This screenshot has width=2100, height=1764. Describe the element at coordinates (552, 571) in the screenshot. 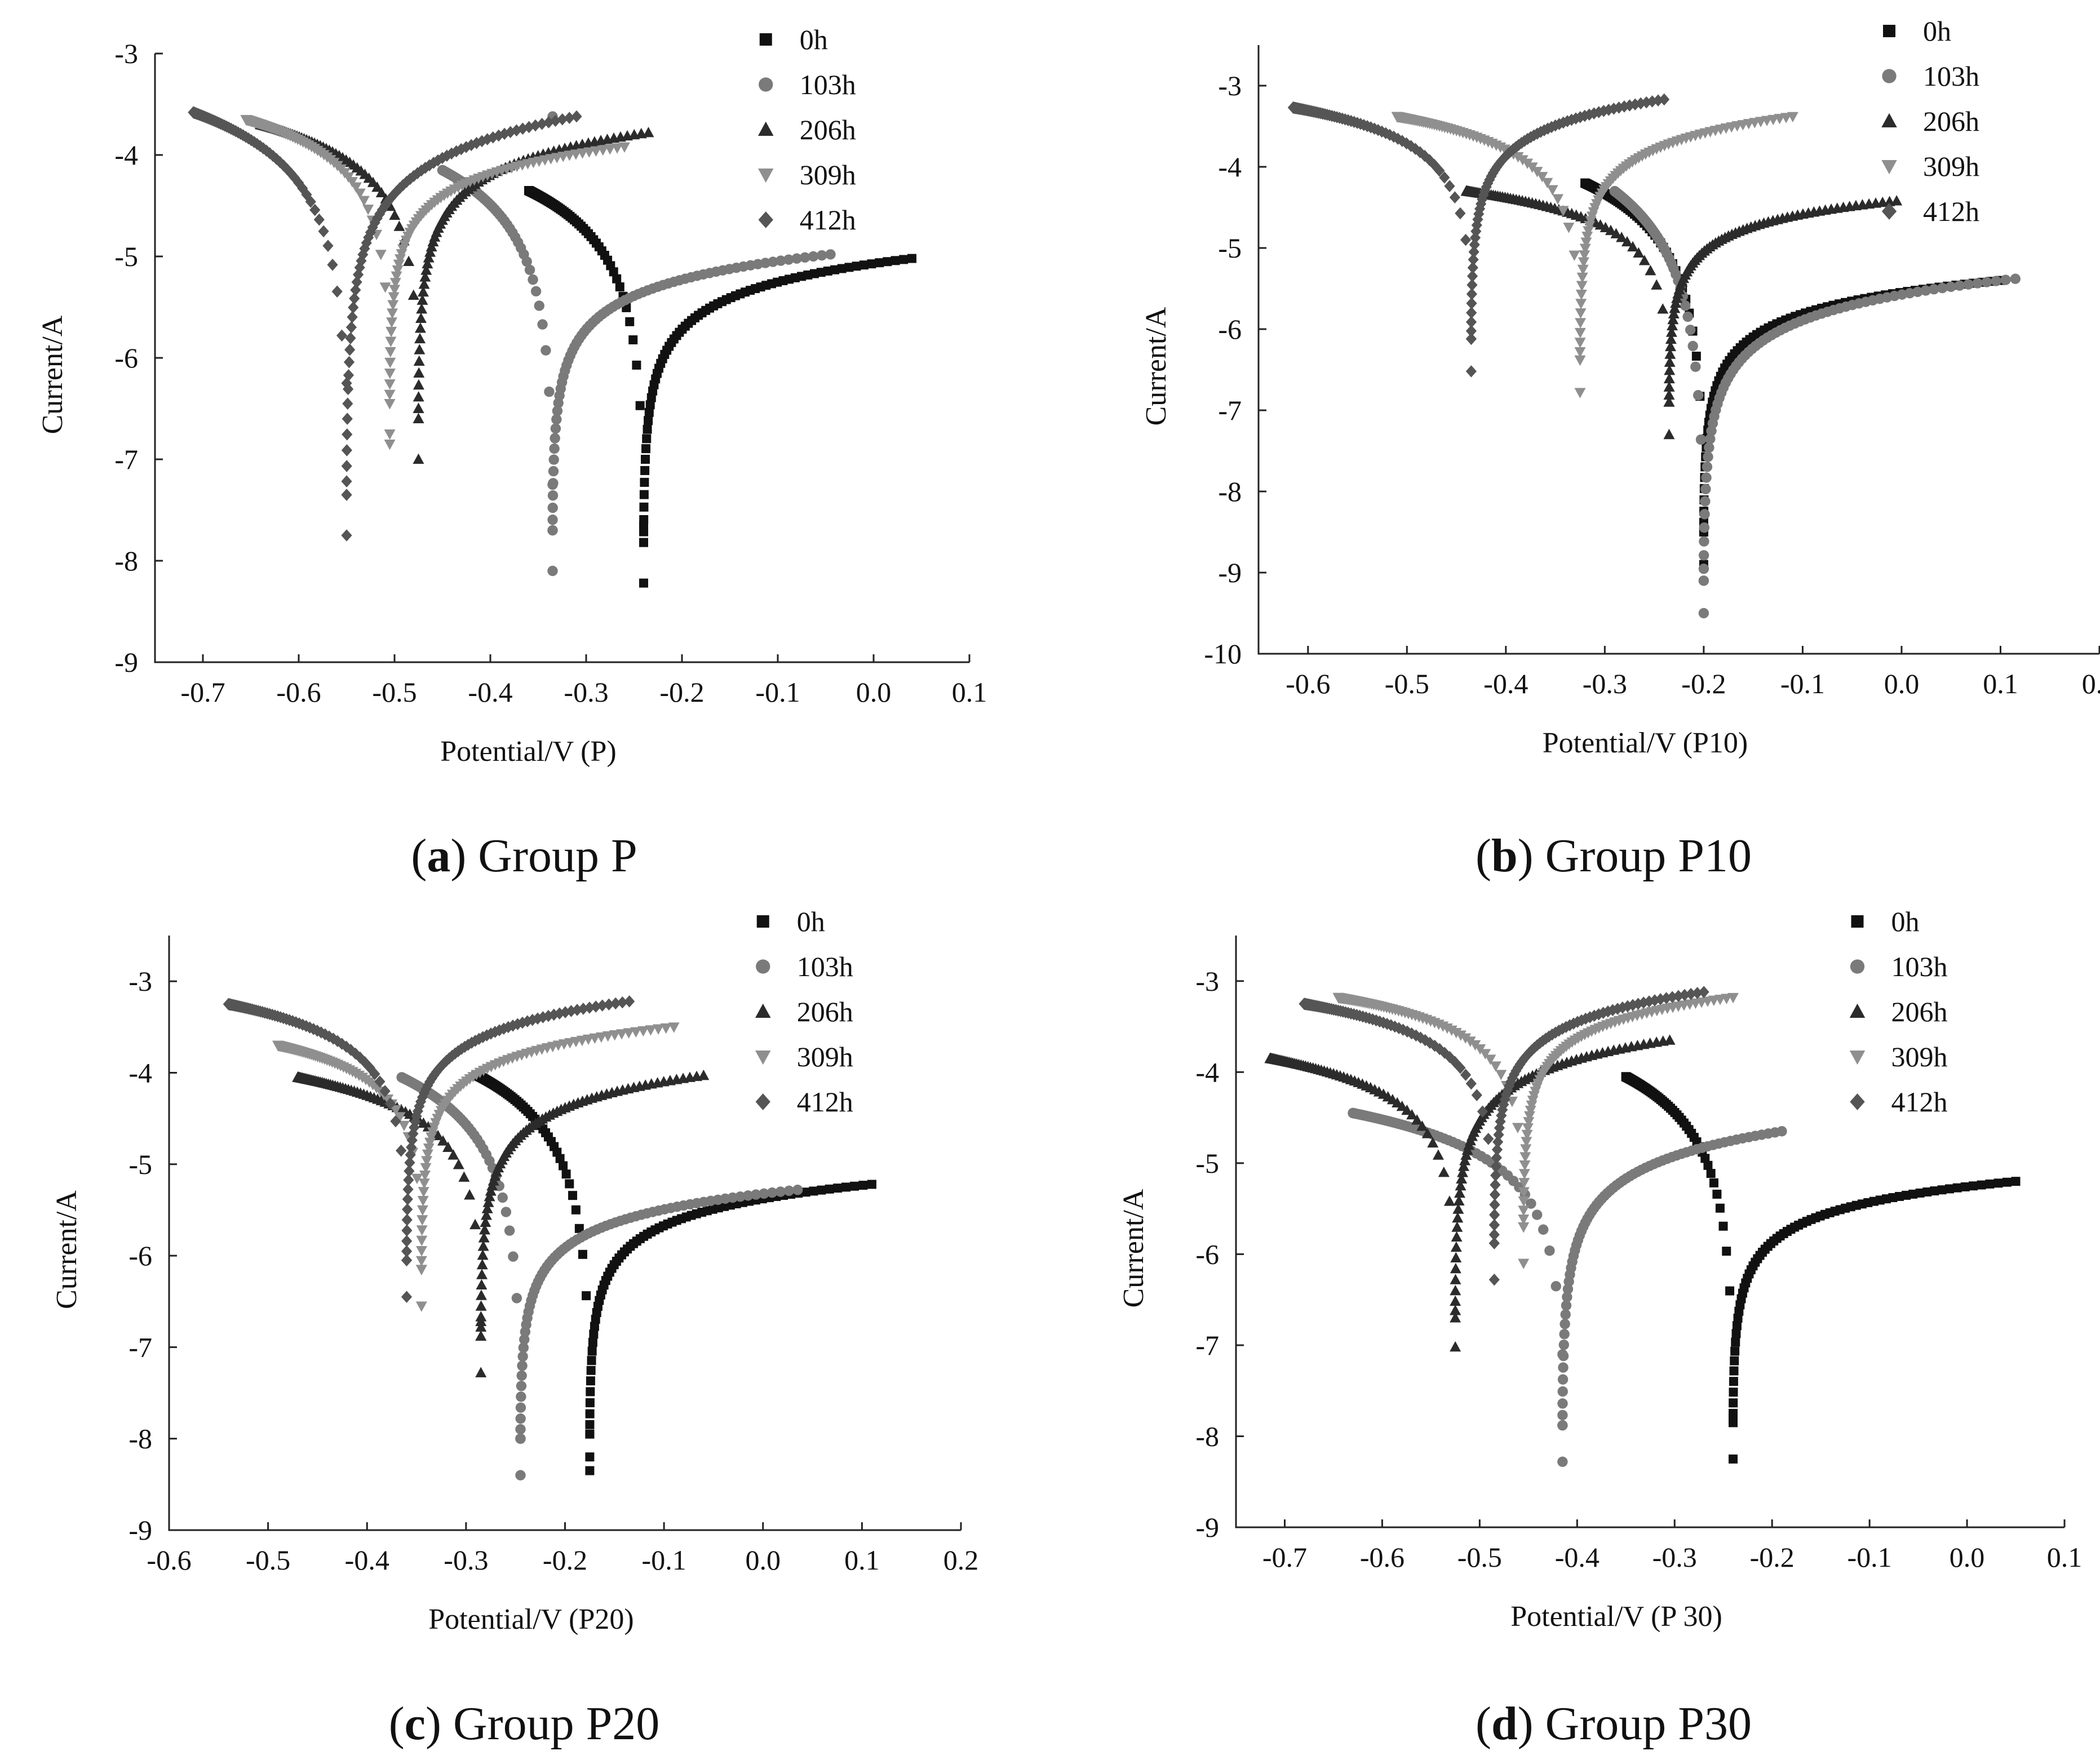

I see `outlier-103h` at that location.